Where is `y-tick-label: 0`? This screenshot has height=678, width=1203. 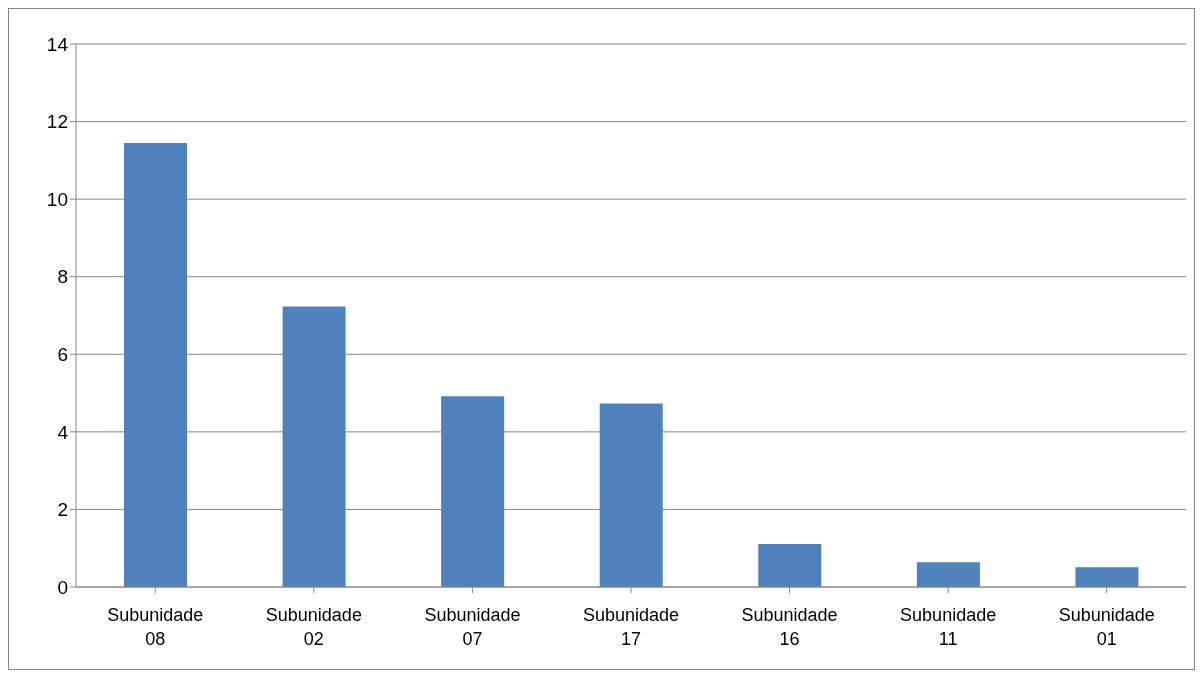
y-tick-label: 0 is located at coordinates (62, 587).